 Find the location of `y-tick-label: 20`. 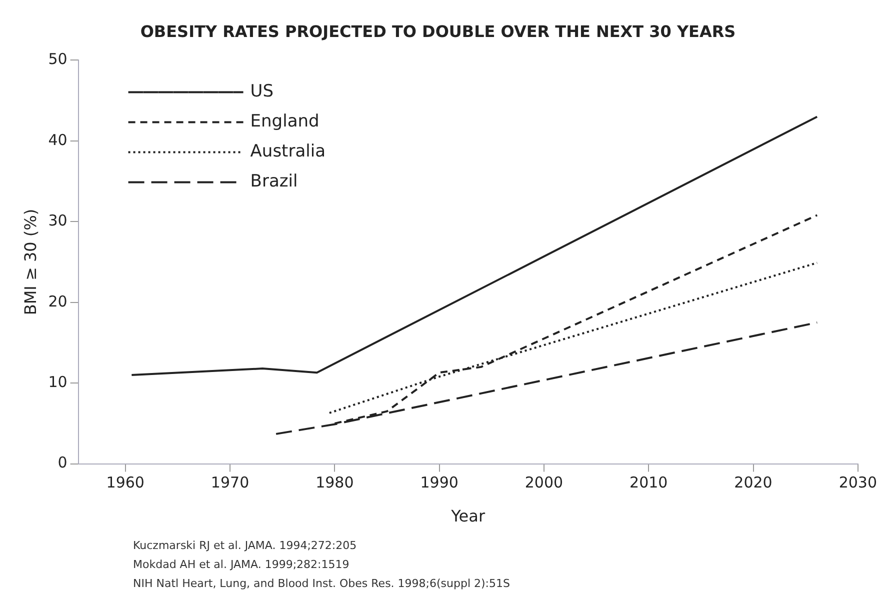

y-tick-label: 20 is located at coordinates (58, 301).